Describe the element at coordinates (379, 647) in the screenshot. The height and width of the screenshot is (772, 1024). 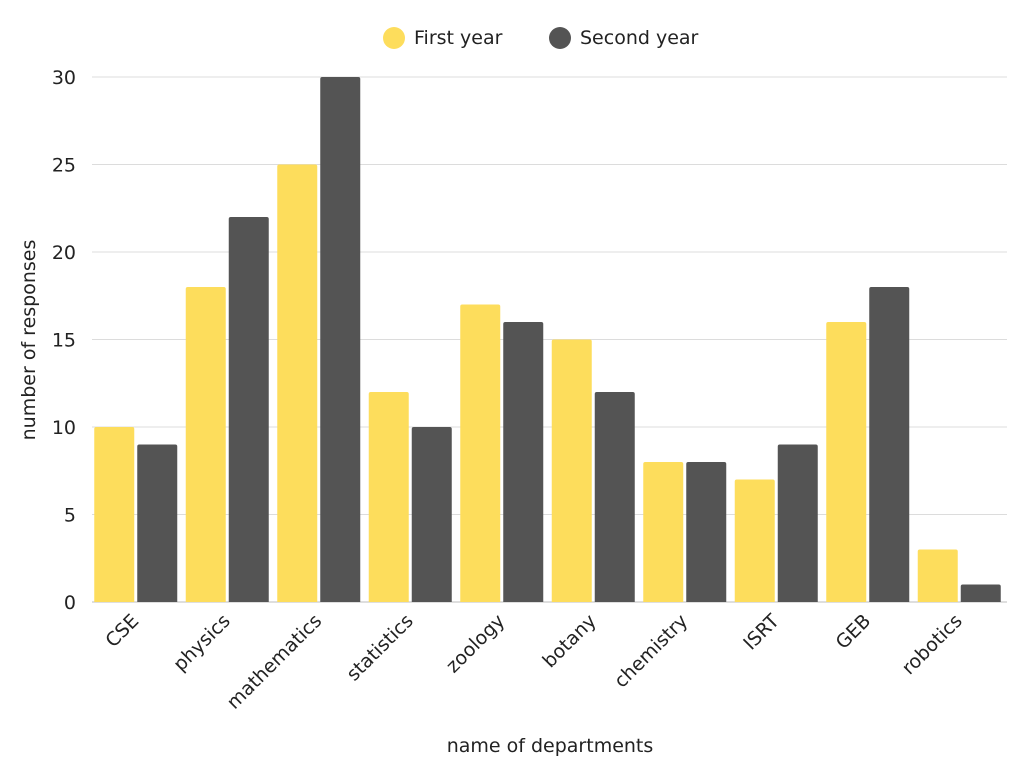
I see `x-tick-label: statistics` at that location.